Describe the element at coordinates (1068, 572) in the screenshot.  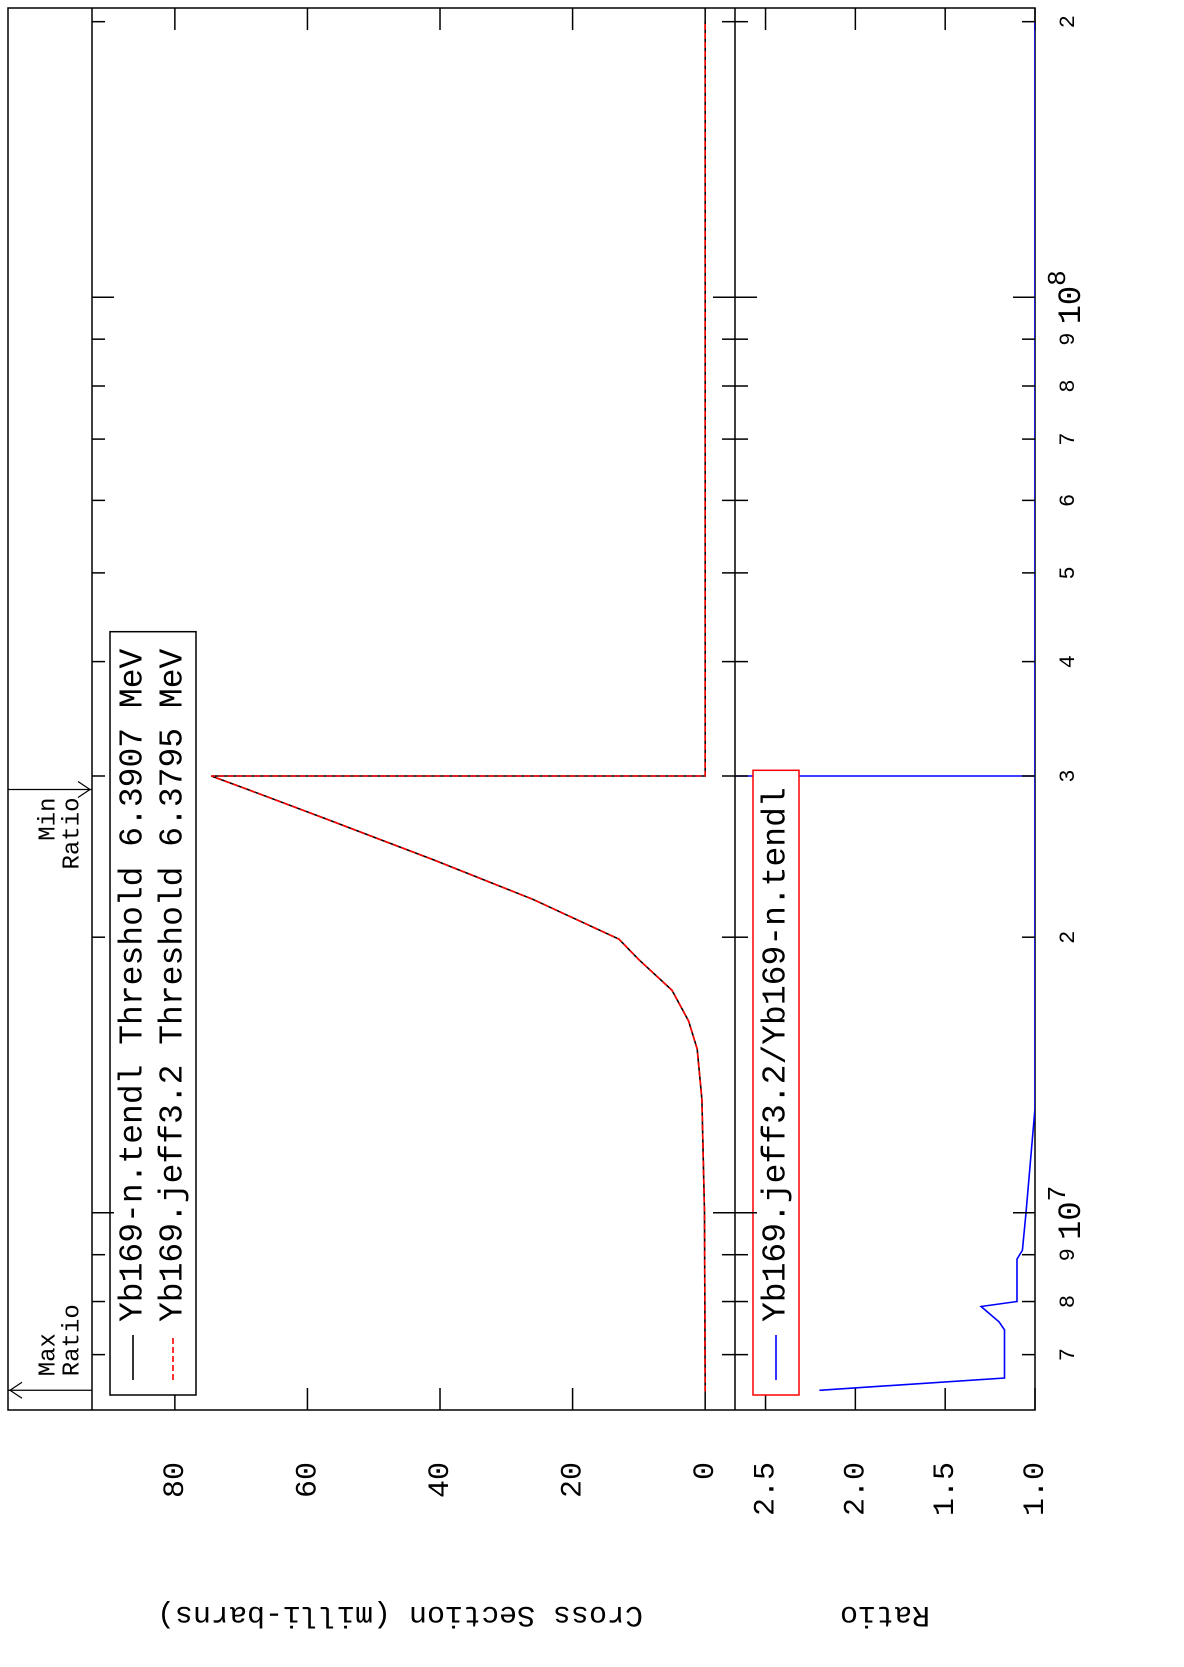
I see `x-tick-label: 5` at that location.